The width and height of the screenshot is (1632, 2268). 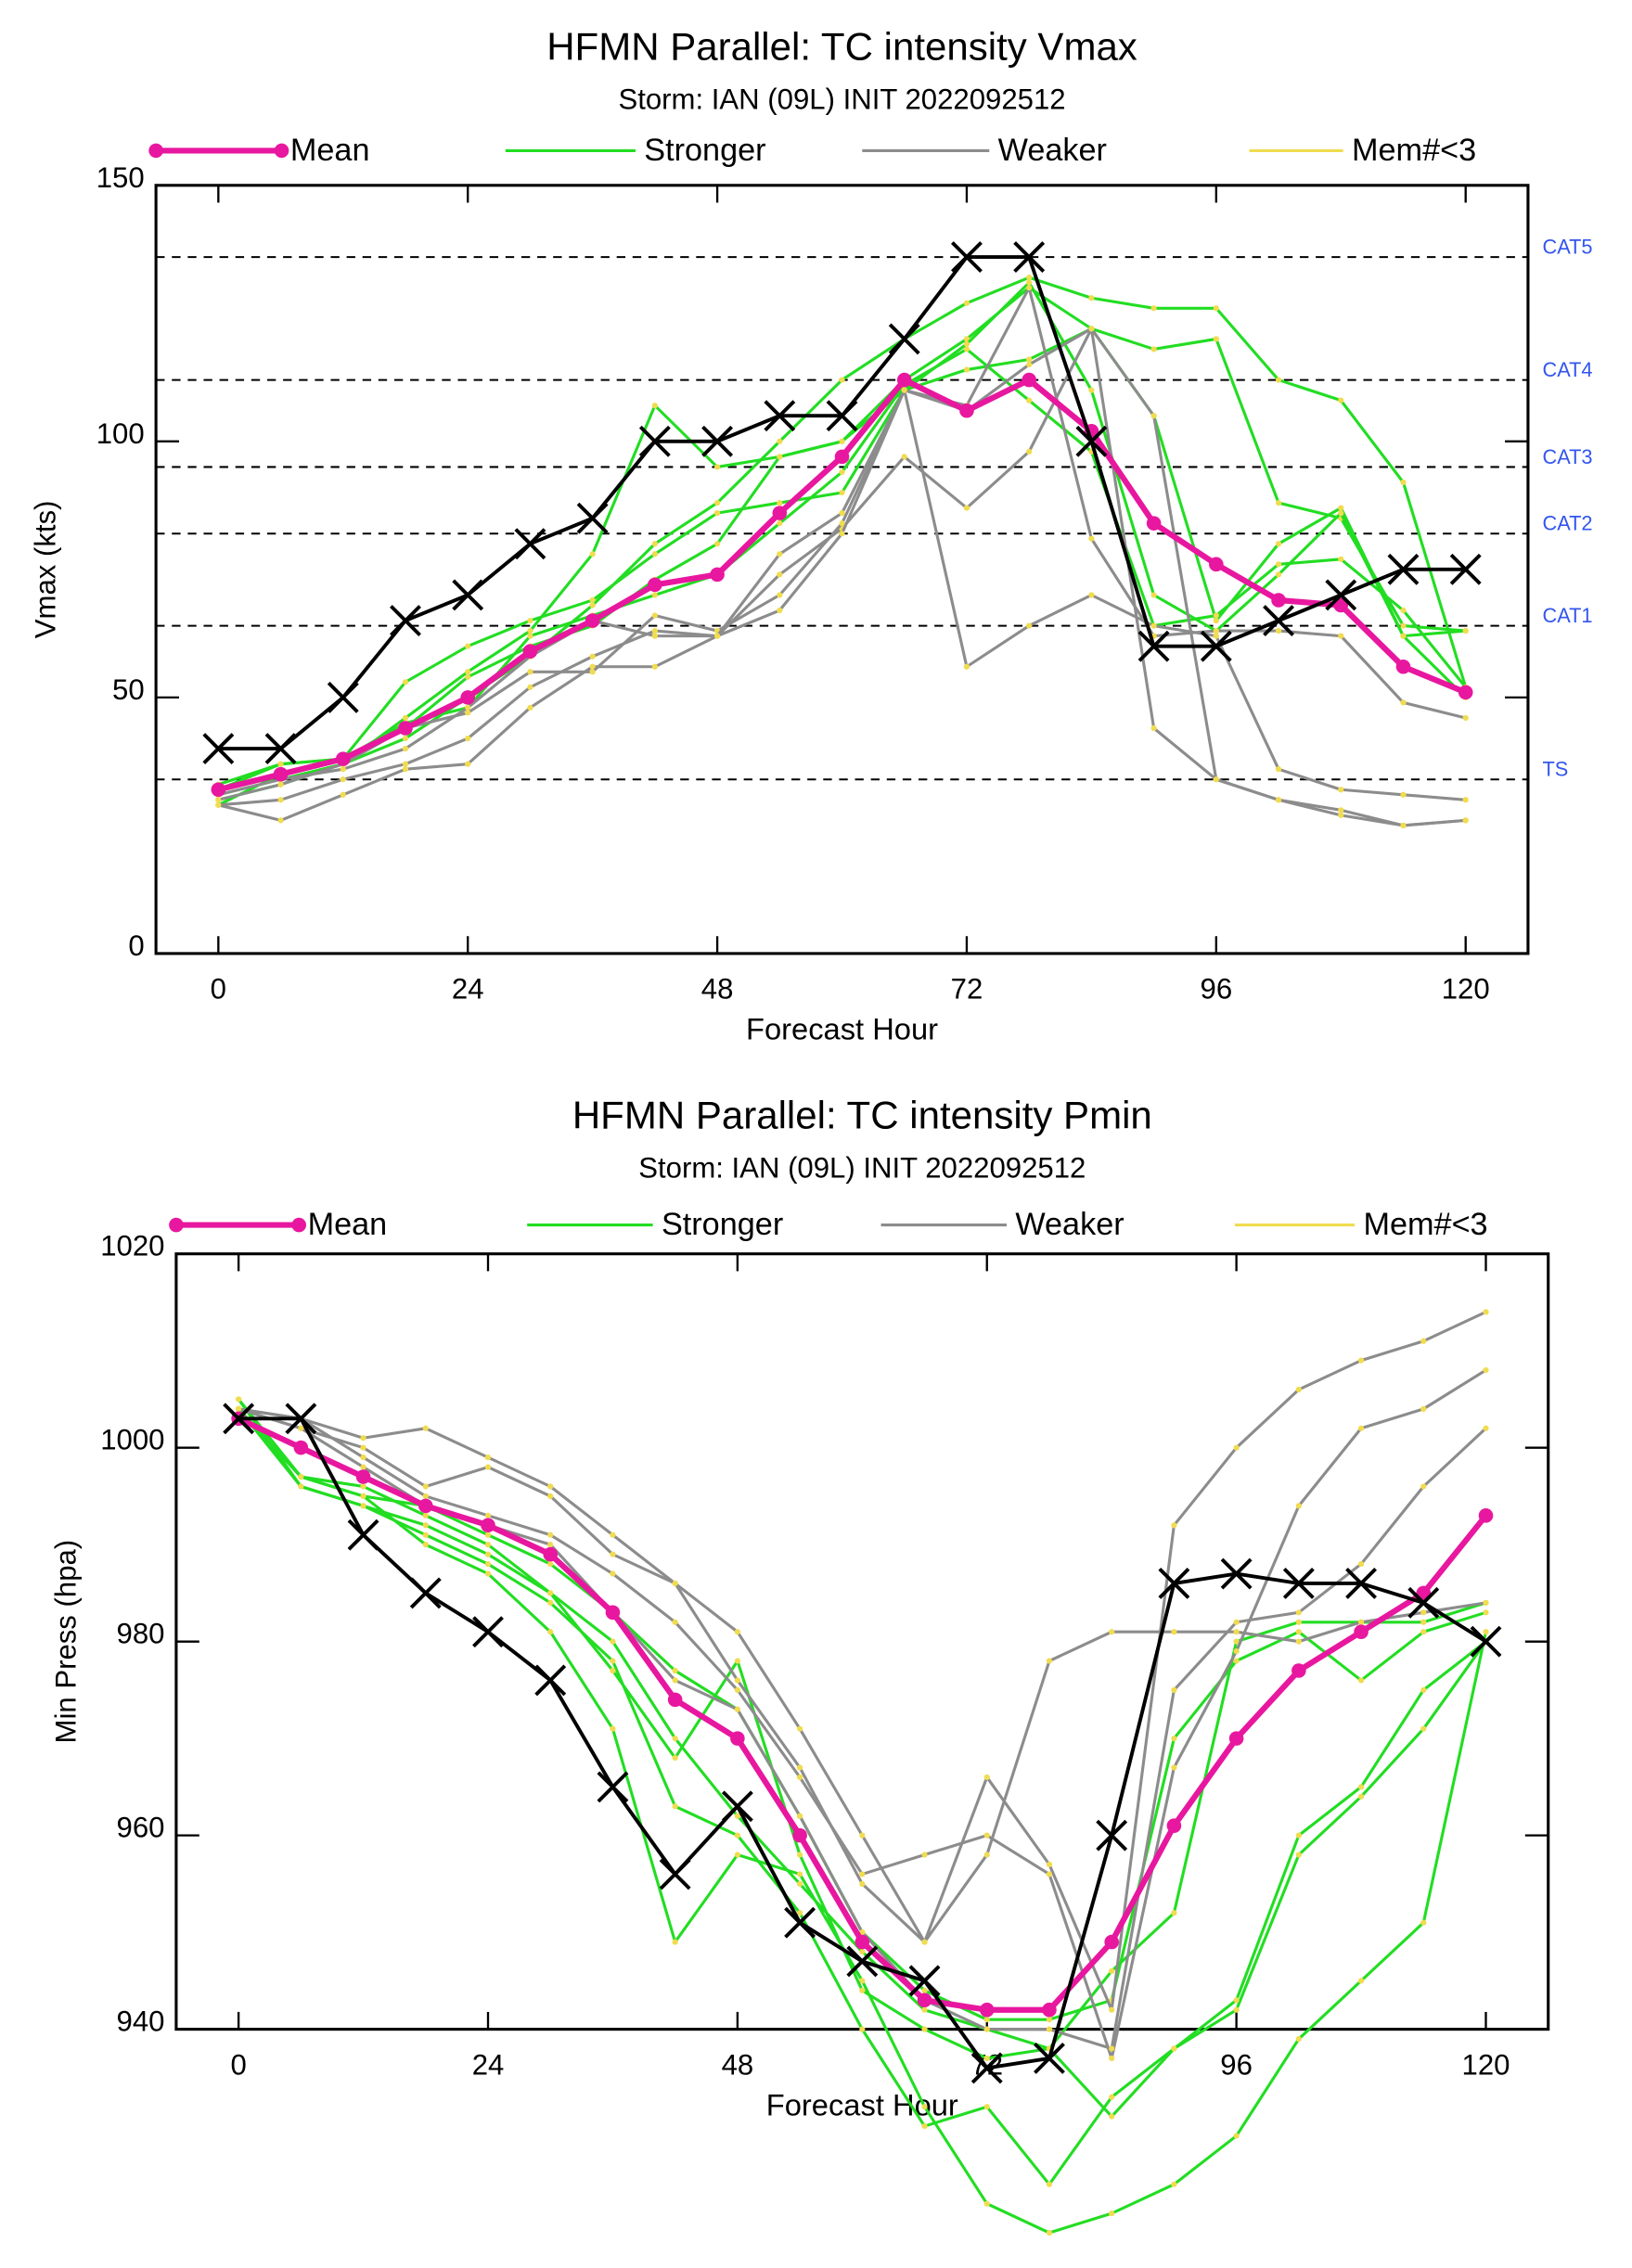 I want to click on y-tick-label: 100, so click(x=121, y=434).